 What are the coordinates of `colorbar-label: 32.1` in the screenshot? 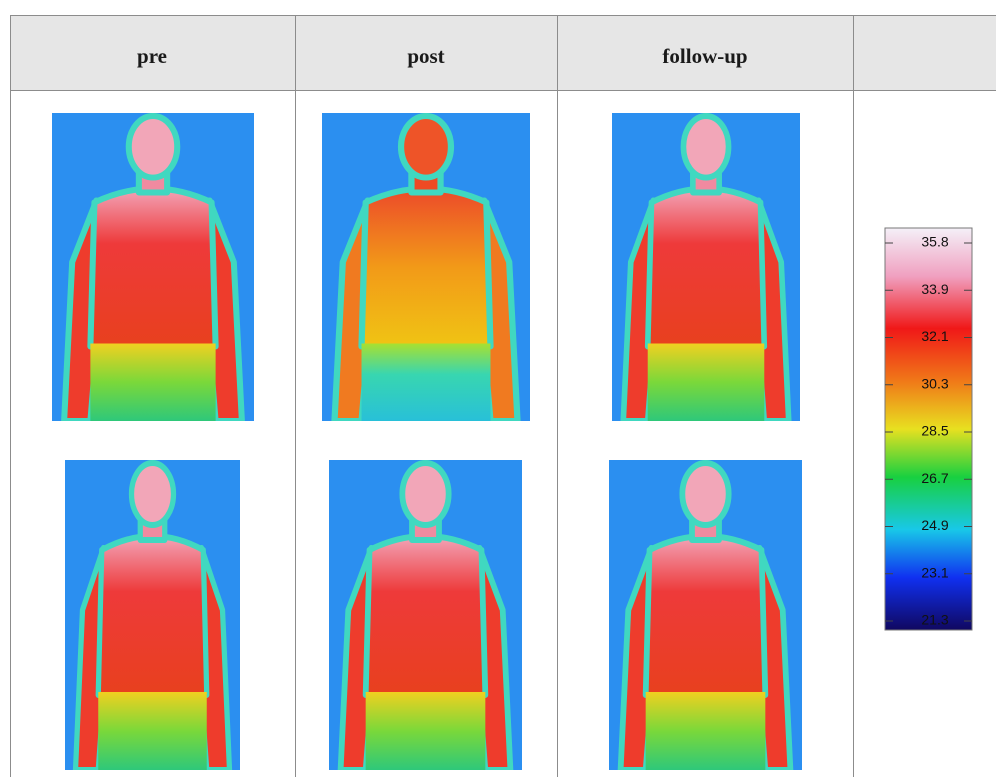 It's located at (934, 336).